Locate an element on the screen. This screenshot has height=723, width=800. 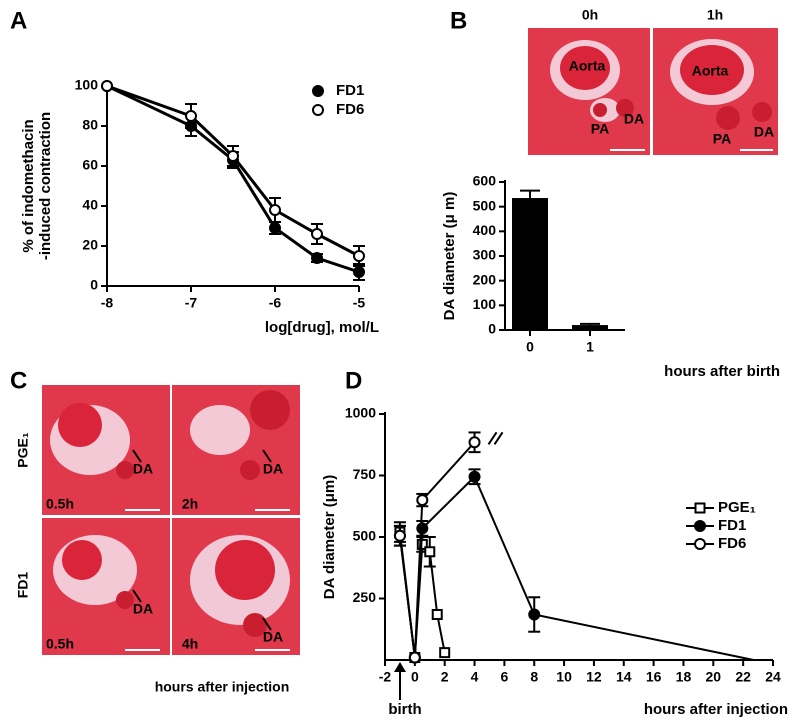
label: 750 is located at coordinates (365, 474).